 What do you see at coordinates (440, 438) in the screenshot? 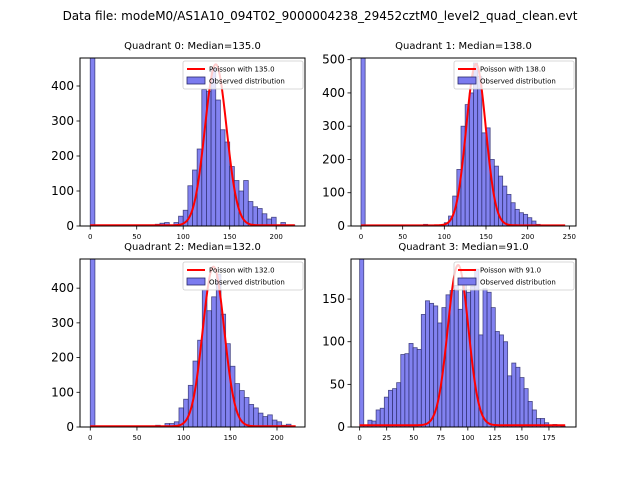
I see `x-tick-label: 75` at bounding box center [440, 438].